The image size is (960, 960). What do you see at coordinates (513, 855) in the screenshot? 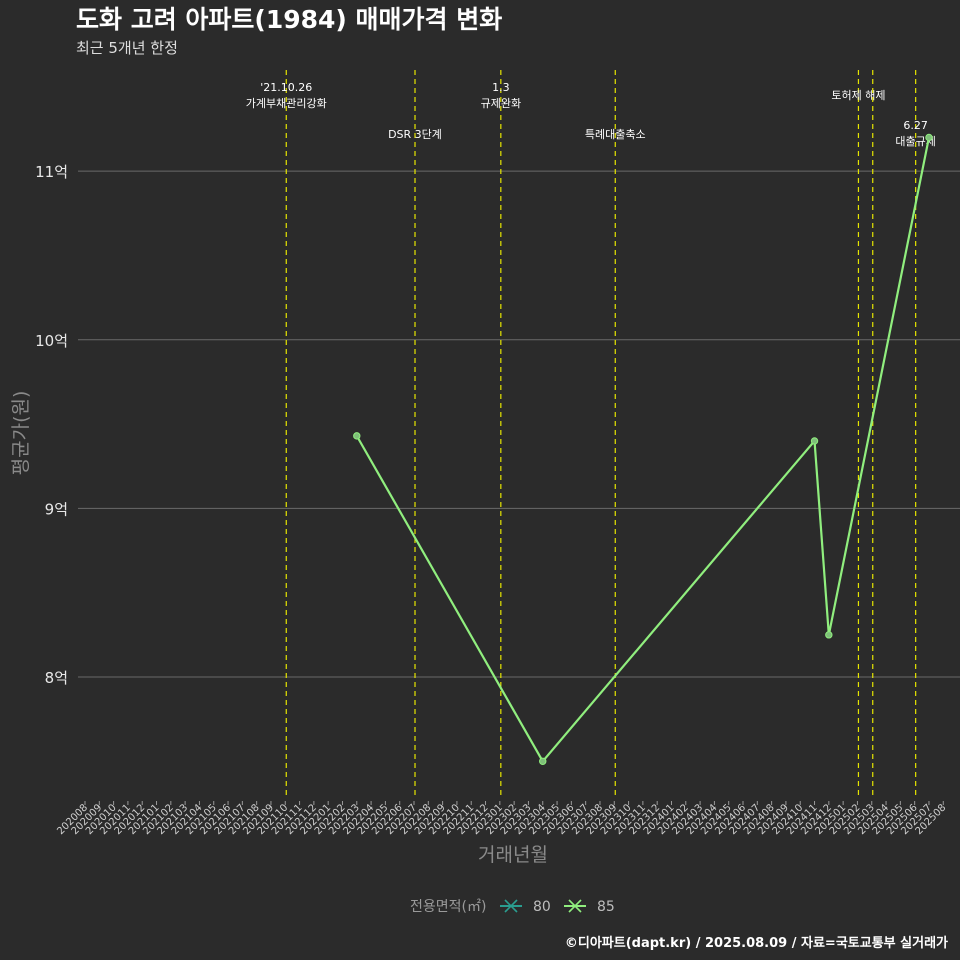
I see `x-axis-title: 거래년월` at bounding box center [513, 855].